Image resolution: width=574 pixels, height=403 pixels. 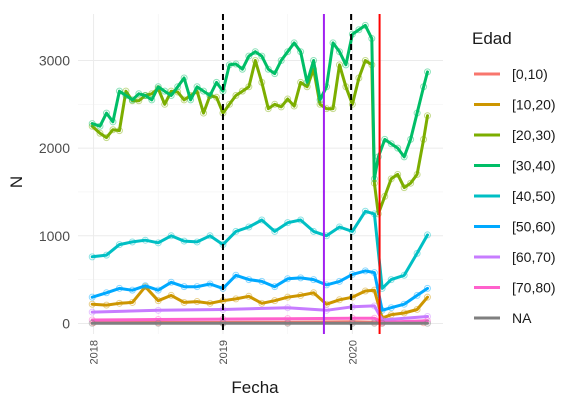 What do you see at coordinates (54, 148) in the screenshot?
I see `y-tick-label-2: 2000` at bounding box center [54, 148].